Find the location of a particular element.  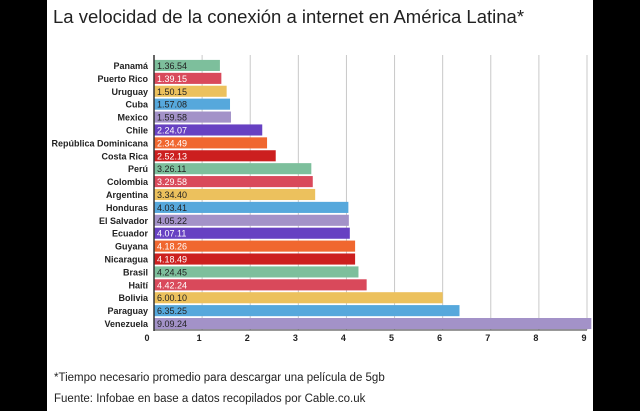

value-label: 1.59.58 is located at coordinates (172, 118).